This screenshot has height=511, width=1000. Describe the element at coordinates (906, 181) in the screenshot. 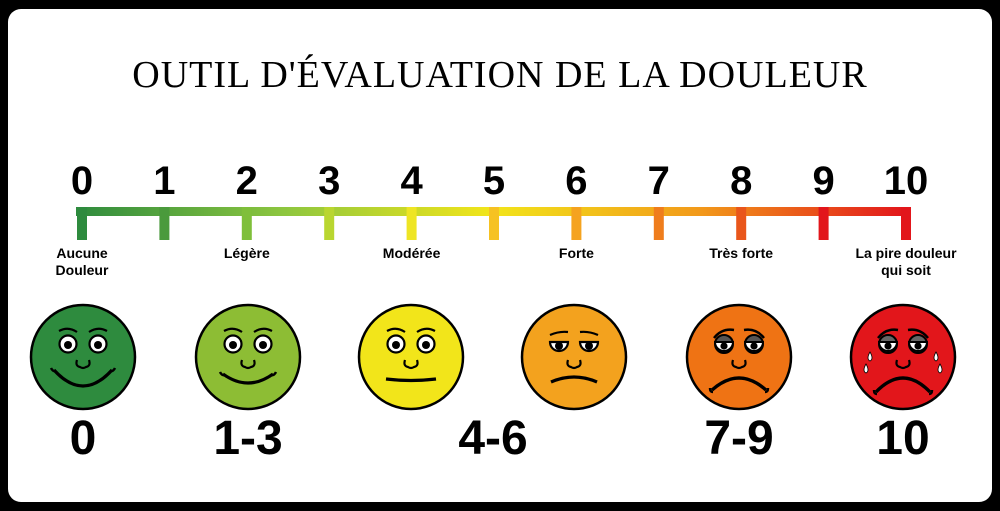

I see `scale-number-10: 10` at that location.